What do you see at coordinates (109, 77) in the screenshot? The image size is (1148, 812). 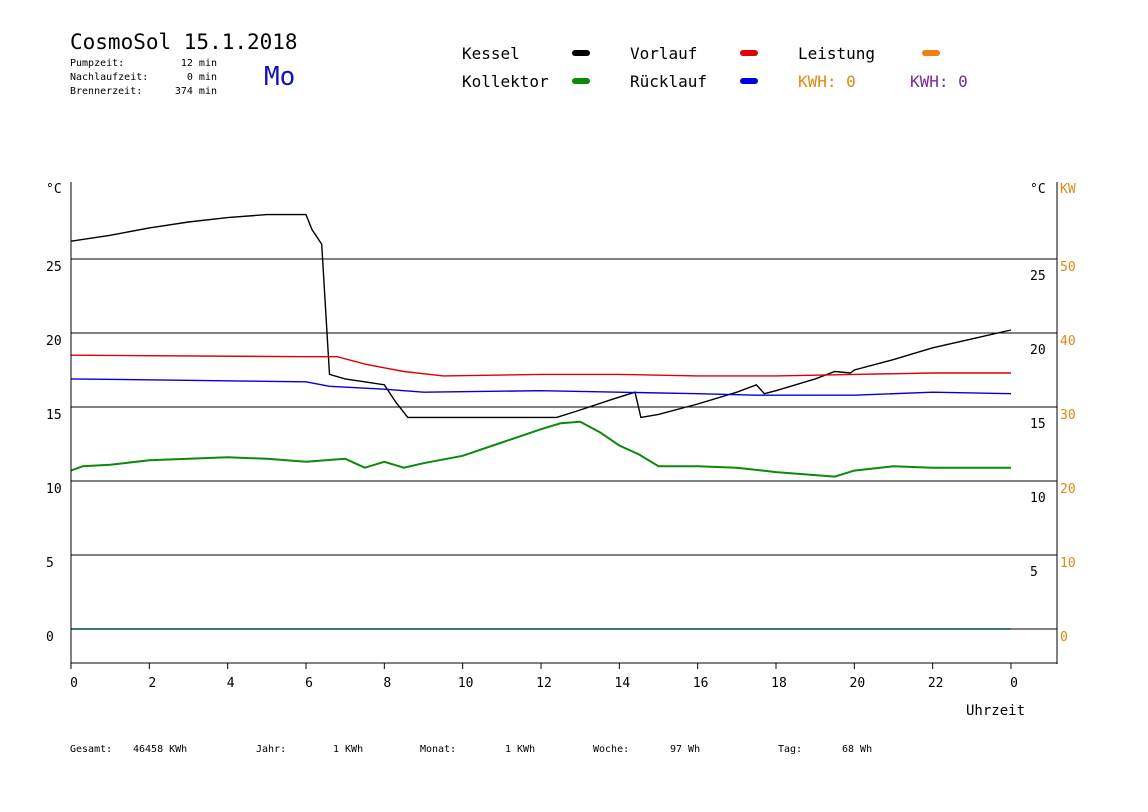 I see `stat-nachlaufzeit-label: Nachlaufzeit:` at bounding box center [109, 77].